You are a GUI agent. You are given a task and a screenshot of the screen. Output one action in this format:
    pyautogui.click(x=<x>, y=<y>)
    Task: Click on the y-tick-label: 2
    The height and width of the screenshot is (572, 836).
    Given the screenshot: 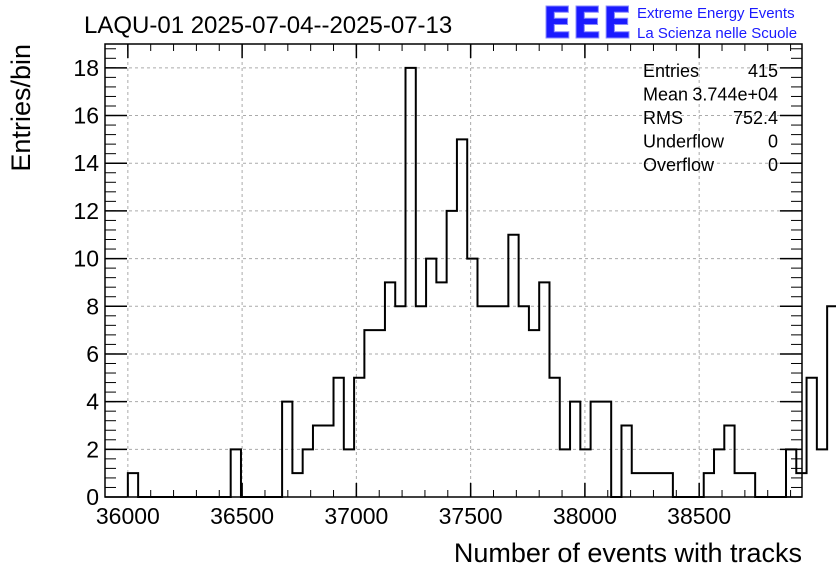 What is the action you would take?
    pyautogui.click(x=92, y=449)
    